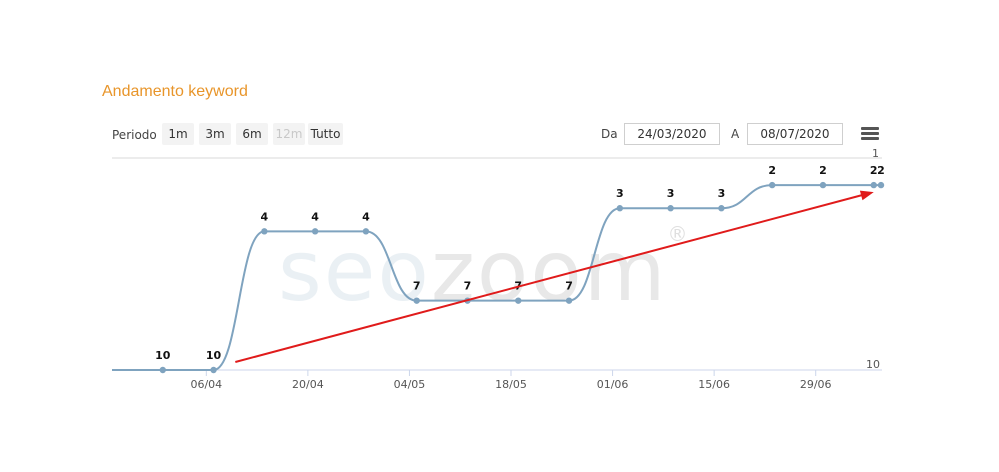 This screenshot has width=999, height=472. What do you see at coordinates (325, 134) in the screenshot?
I see `range-all-button: Tutto` at bounding box center [325, 134].